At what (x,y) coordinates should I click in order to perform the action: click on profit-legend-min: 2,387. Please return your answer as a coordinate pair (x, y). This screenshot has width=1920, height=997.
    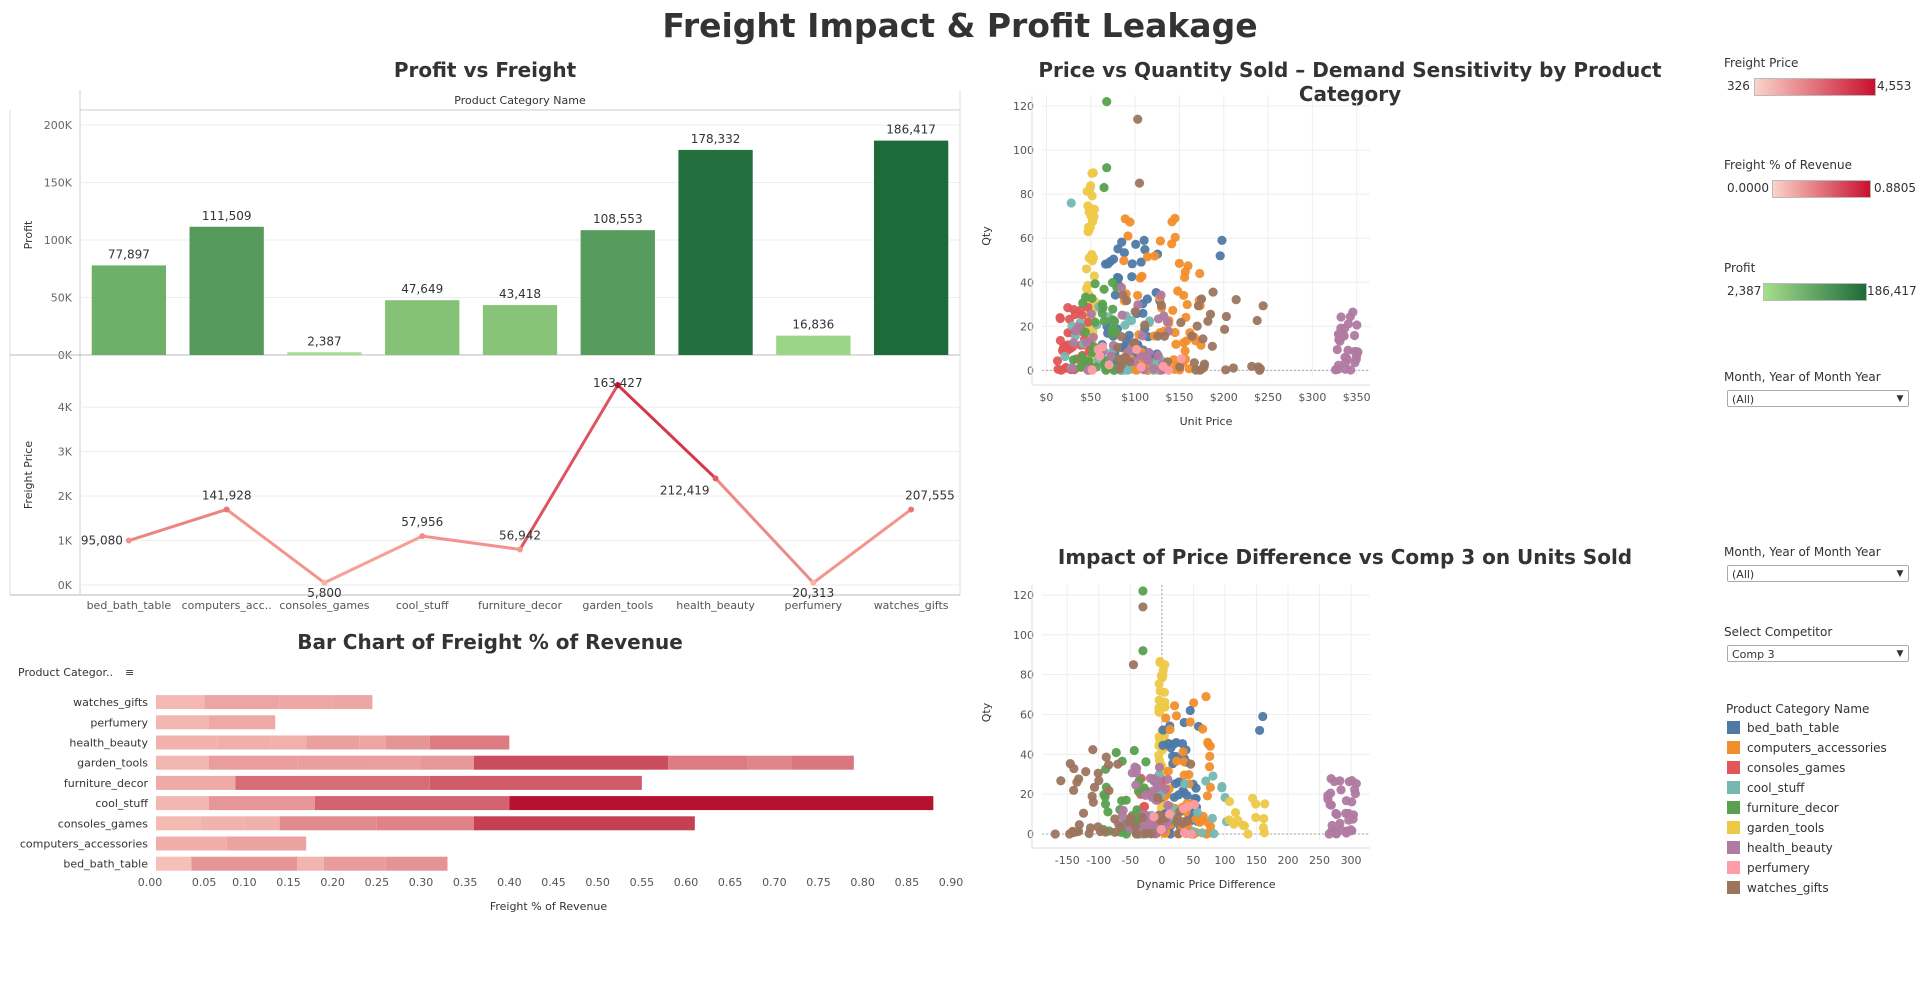
    Looking at the image, I should click on (1744, 291).